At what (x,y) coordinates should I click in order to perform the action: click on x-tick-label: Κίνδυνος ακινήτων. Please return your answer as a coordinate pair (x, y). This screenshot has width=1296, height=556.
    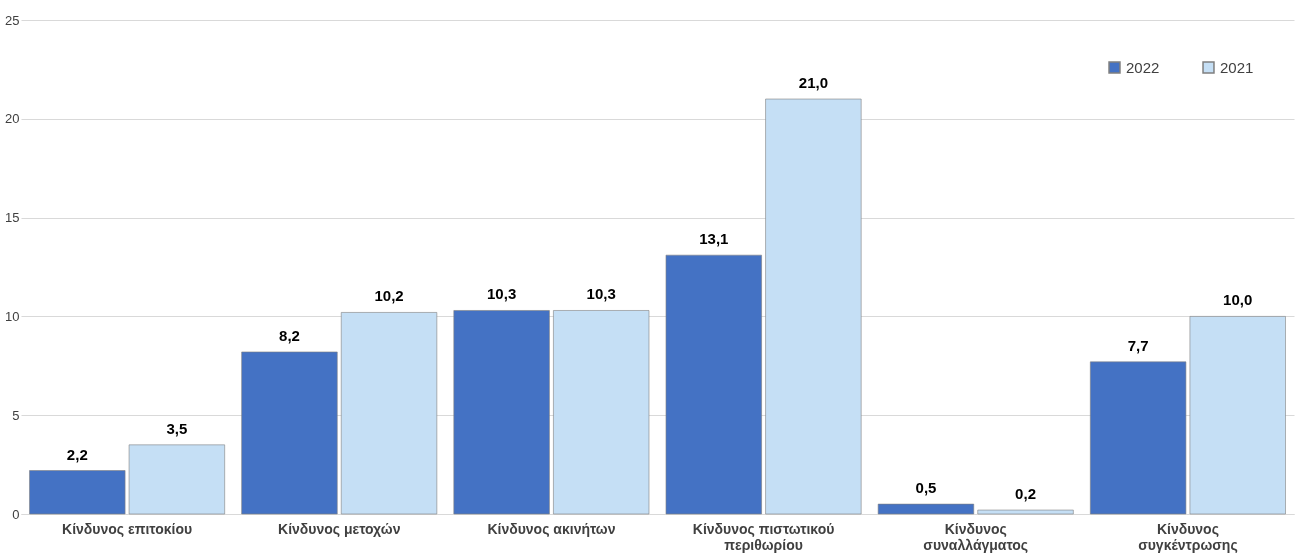
    Looking at the image, I should click on (551, 528).